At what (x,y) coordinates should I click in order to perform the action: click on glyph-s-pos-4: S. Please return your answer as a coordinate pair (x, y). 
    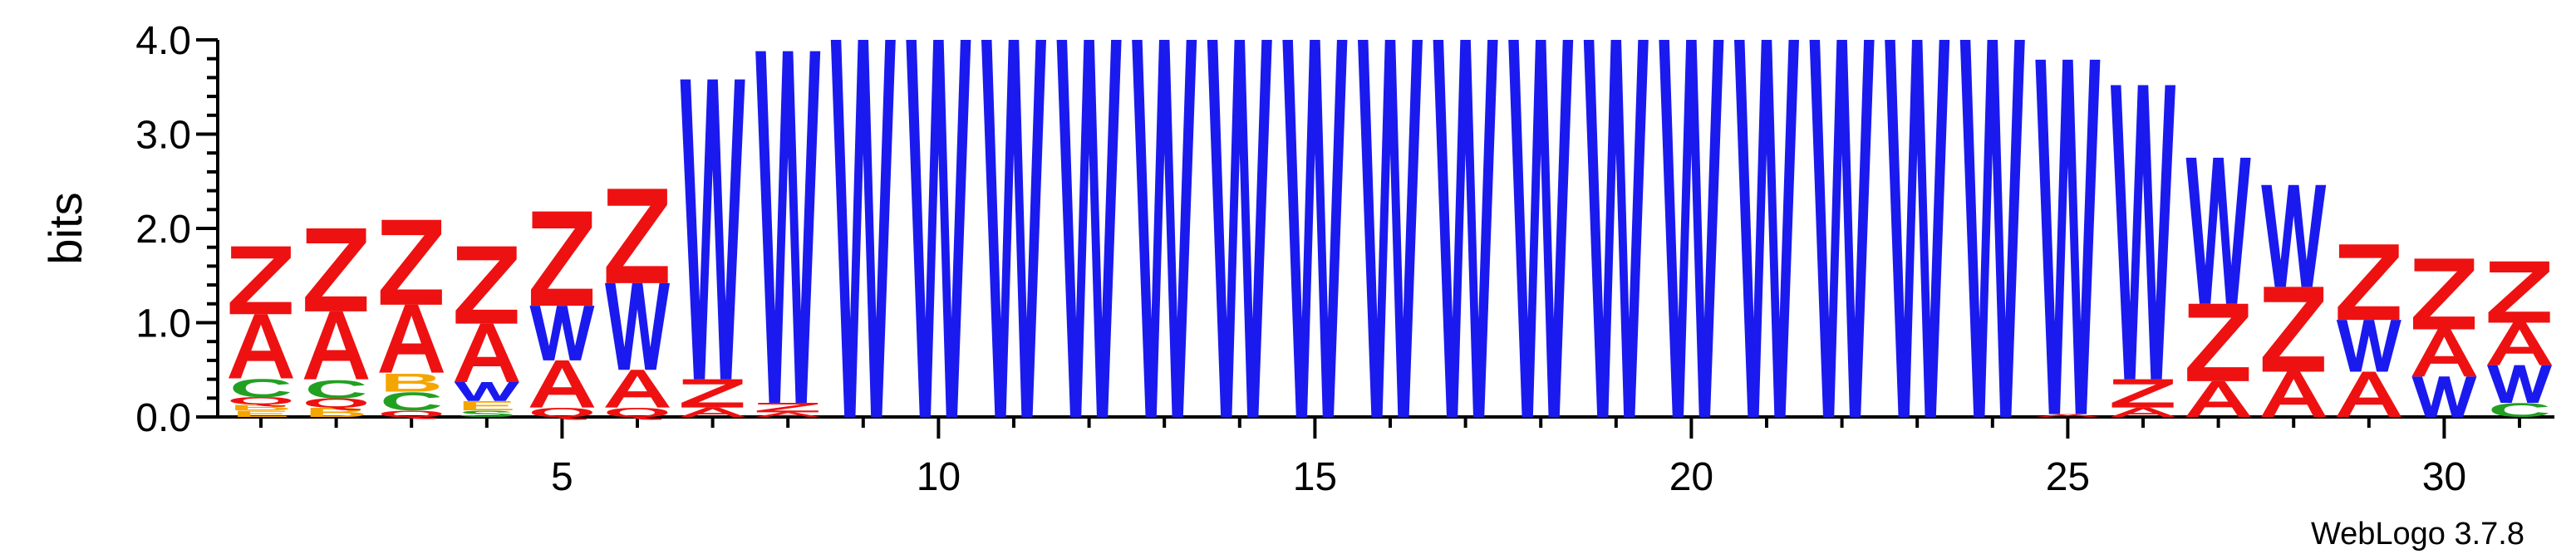
    Looking at the image, I should click on (487, 414).